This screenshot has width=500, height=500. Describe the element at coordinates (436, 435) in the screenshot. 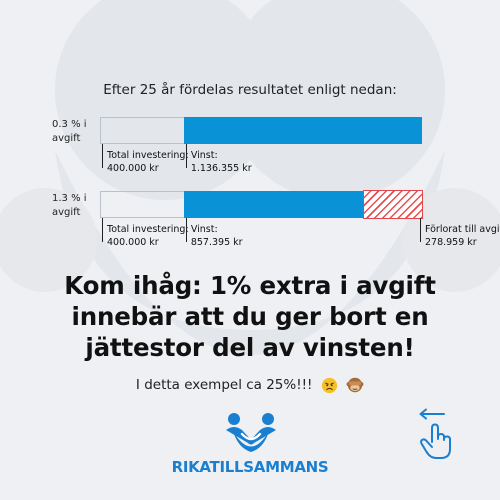

I see `swipe-left-hand-icon` at that location.